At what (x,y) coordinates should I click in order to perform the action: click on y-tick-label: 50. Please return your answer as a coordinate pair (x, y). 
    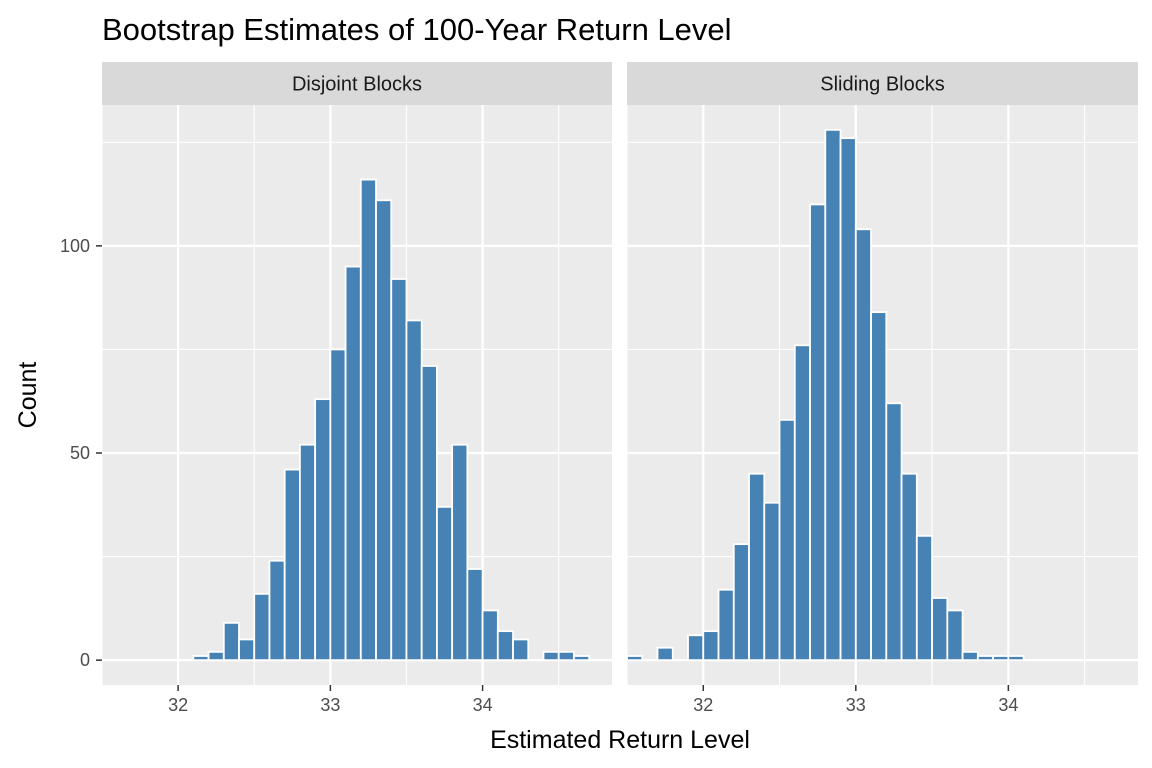
    Looking at the image, I should click on (80, 453).